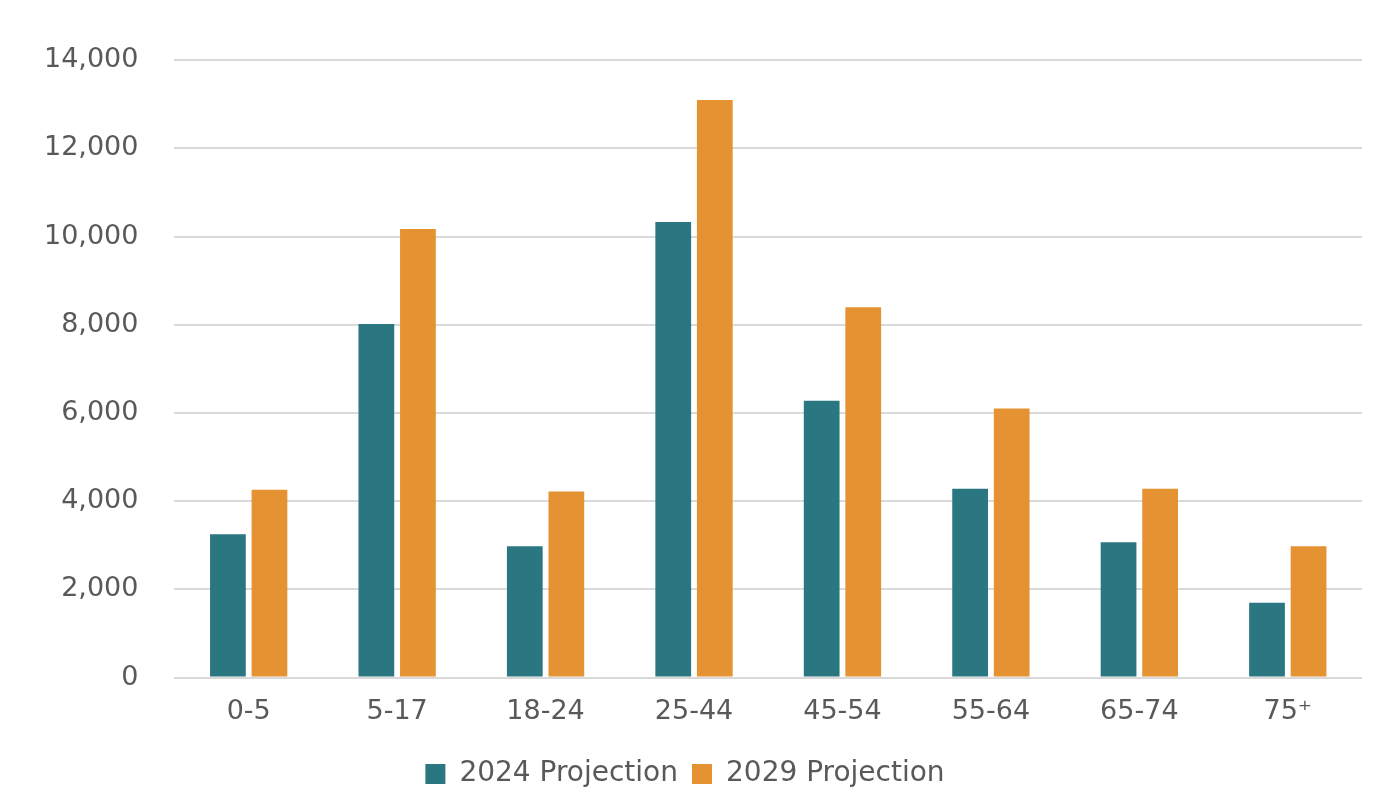  What do you see at coordinates (397, 709) in the screenshot?
I see `x-tick-label: 5-17` at bounding box center [397, 709].